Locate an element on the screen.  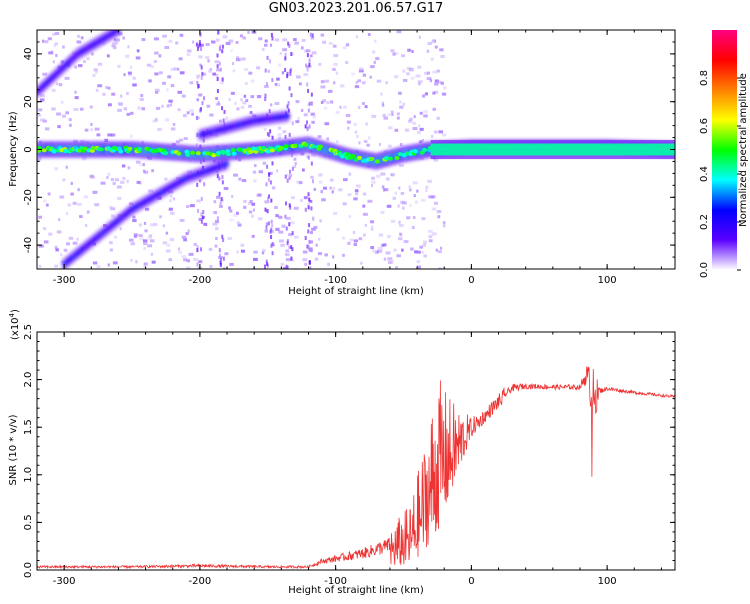
snr-y-tick-label: 0.0 is located at coordinates (28, 570).